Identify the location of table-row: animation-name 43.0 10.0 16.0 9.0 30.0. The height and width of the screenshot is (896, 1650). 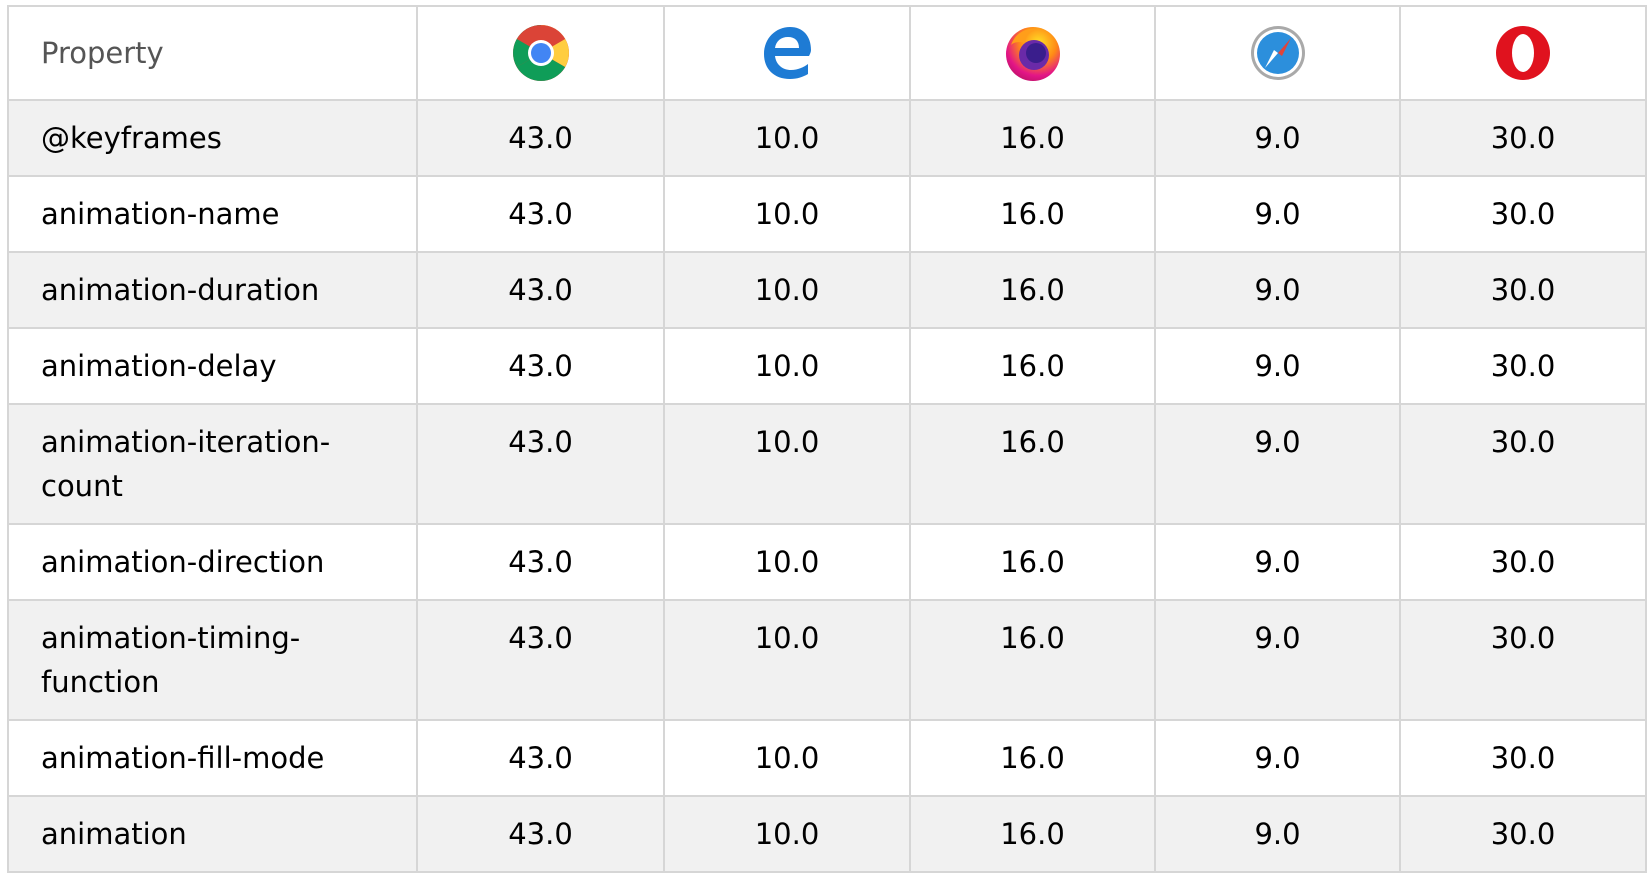
(827, 214).